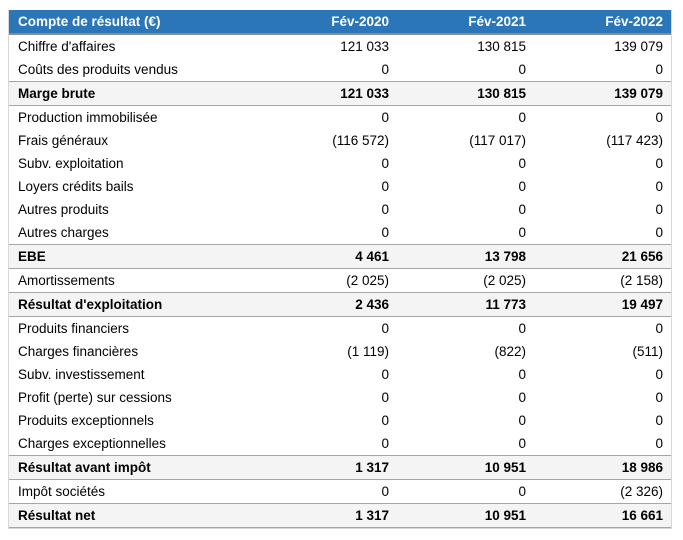 This screenshot has width=683, height=540. Describe the element at coordinates (340, 467) in the screenshot. I see `summary-table-row: Résultat avant impôt 1 317 10 951 18 986` at that location.